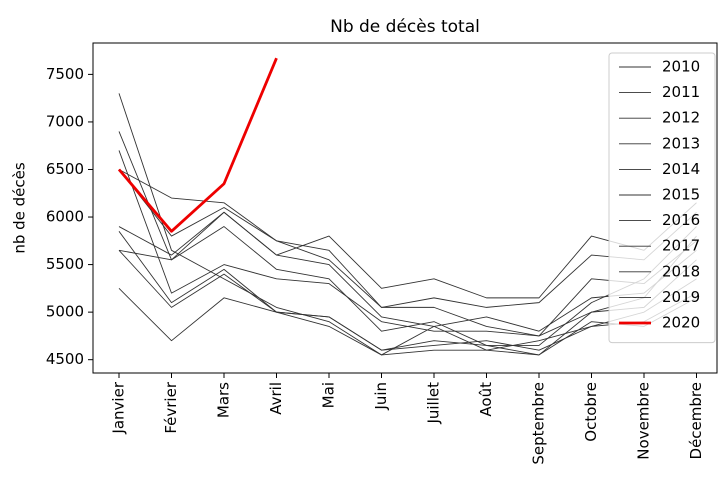 The image size is (718, 483). What do you see at coordinates (681, 246) in the screenshot?
I see `legend-label: 2017` at bounding box center [681, 246].